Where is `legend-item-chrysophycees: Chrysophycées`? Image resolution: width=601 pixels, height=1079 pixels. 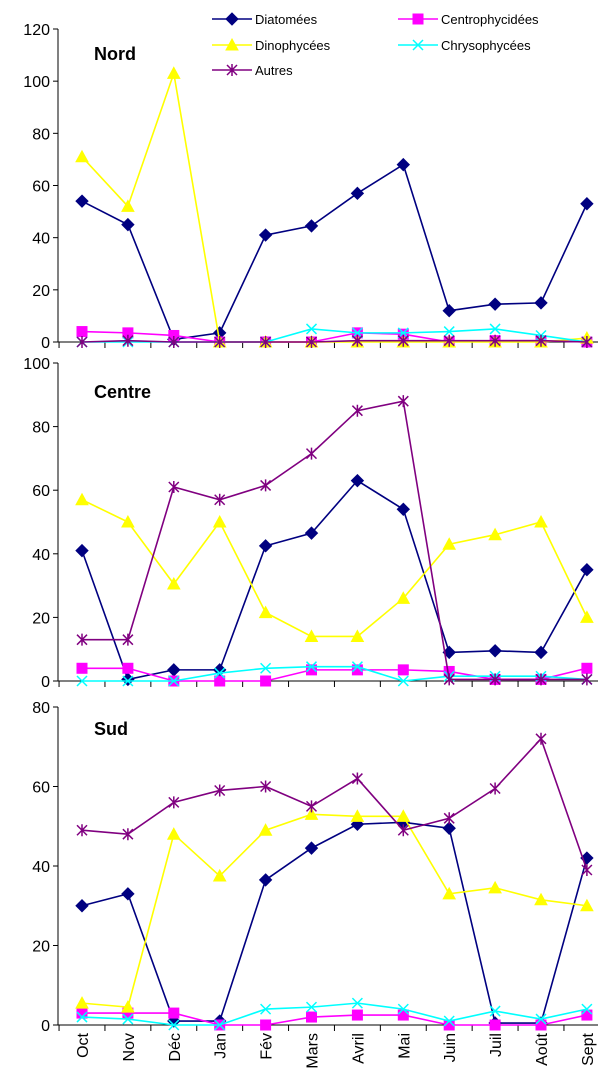
legend-item-chrysophycees: Chrysophycées is located at coordinates (464, 45).